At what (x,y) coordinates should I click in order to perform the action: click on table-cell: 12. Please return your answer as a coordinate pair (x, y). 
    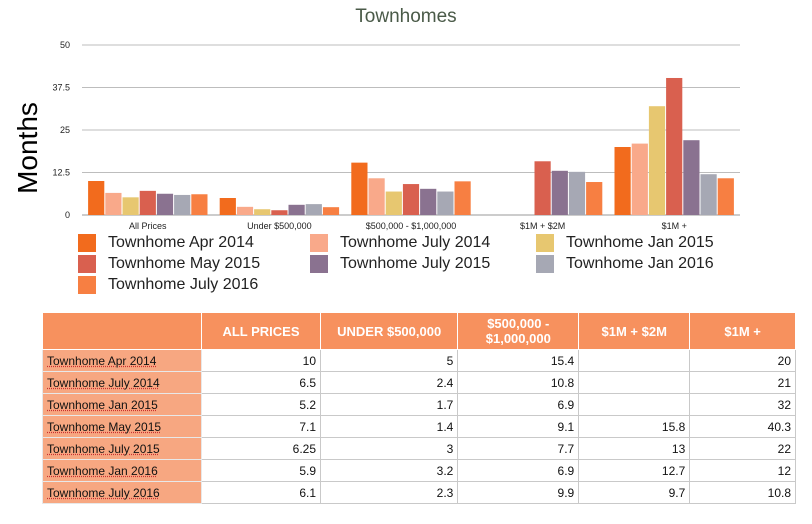
    Looking at the image, I should click on (742, 470).